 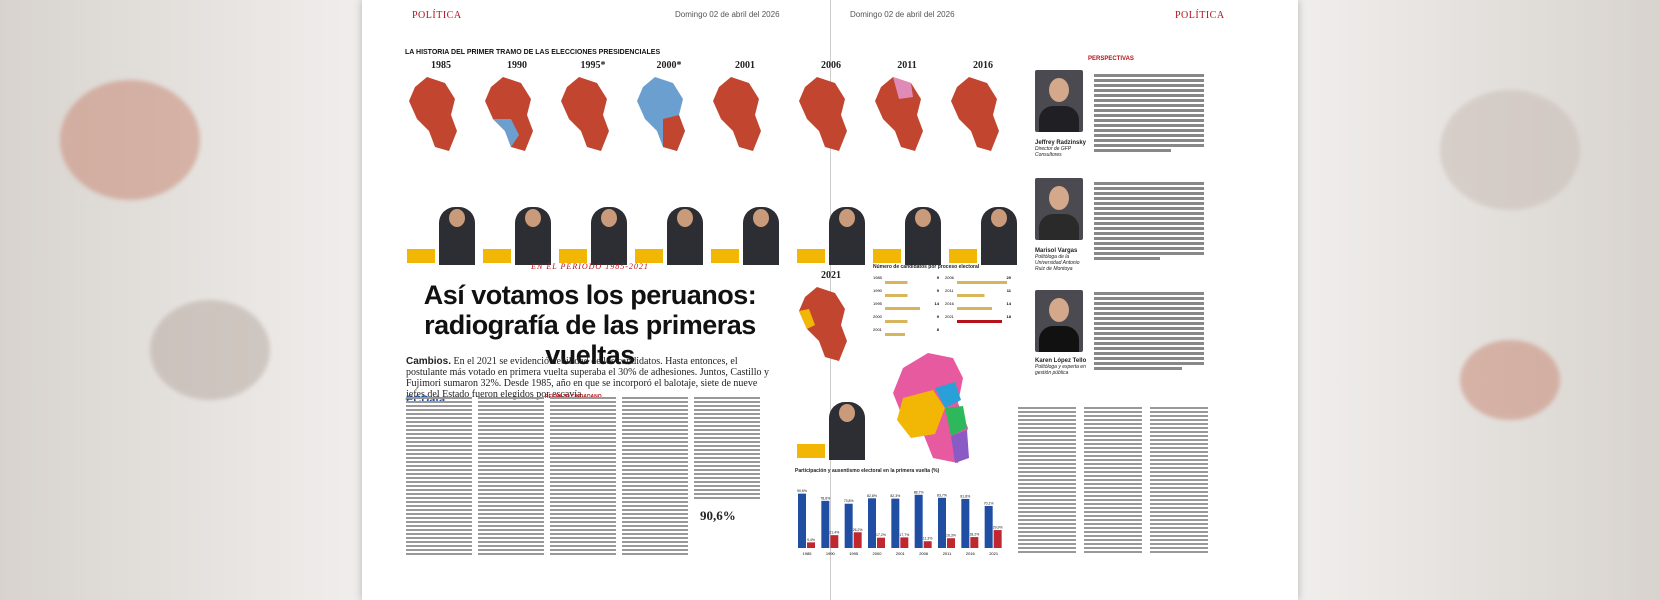 I want to click on bar-value-label: 73,8%, so click(x=849, y=501).